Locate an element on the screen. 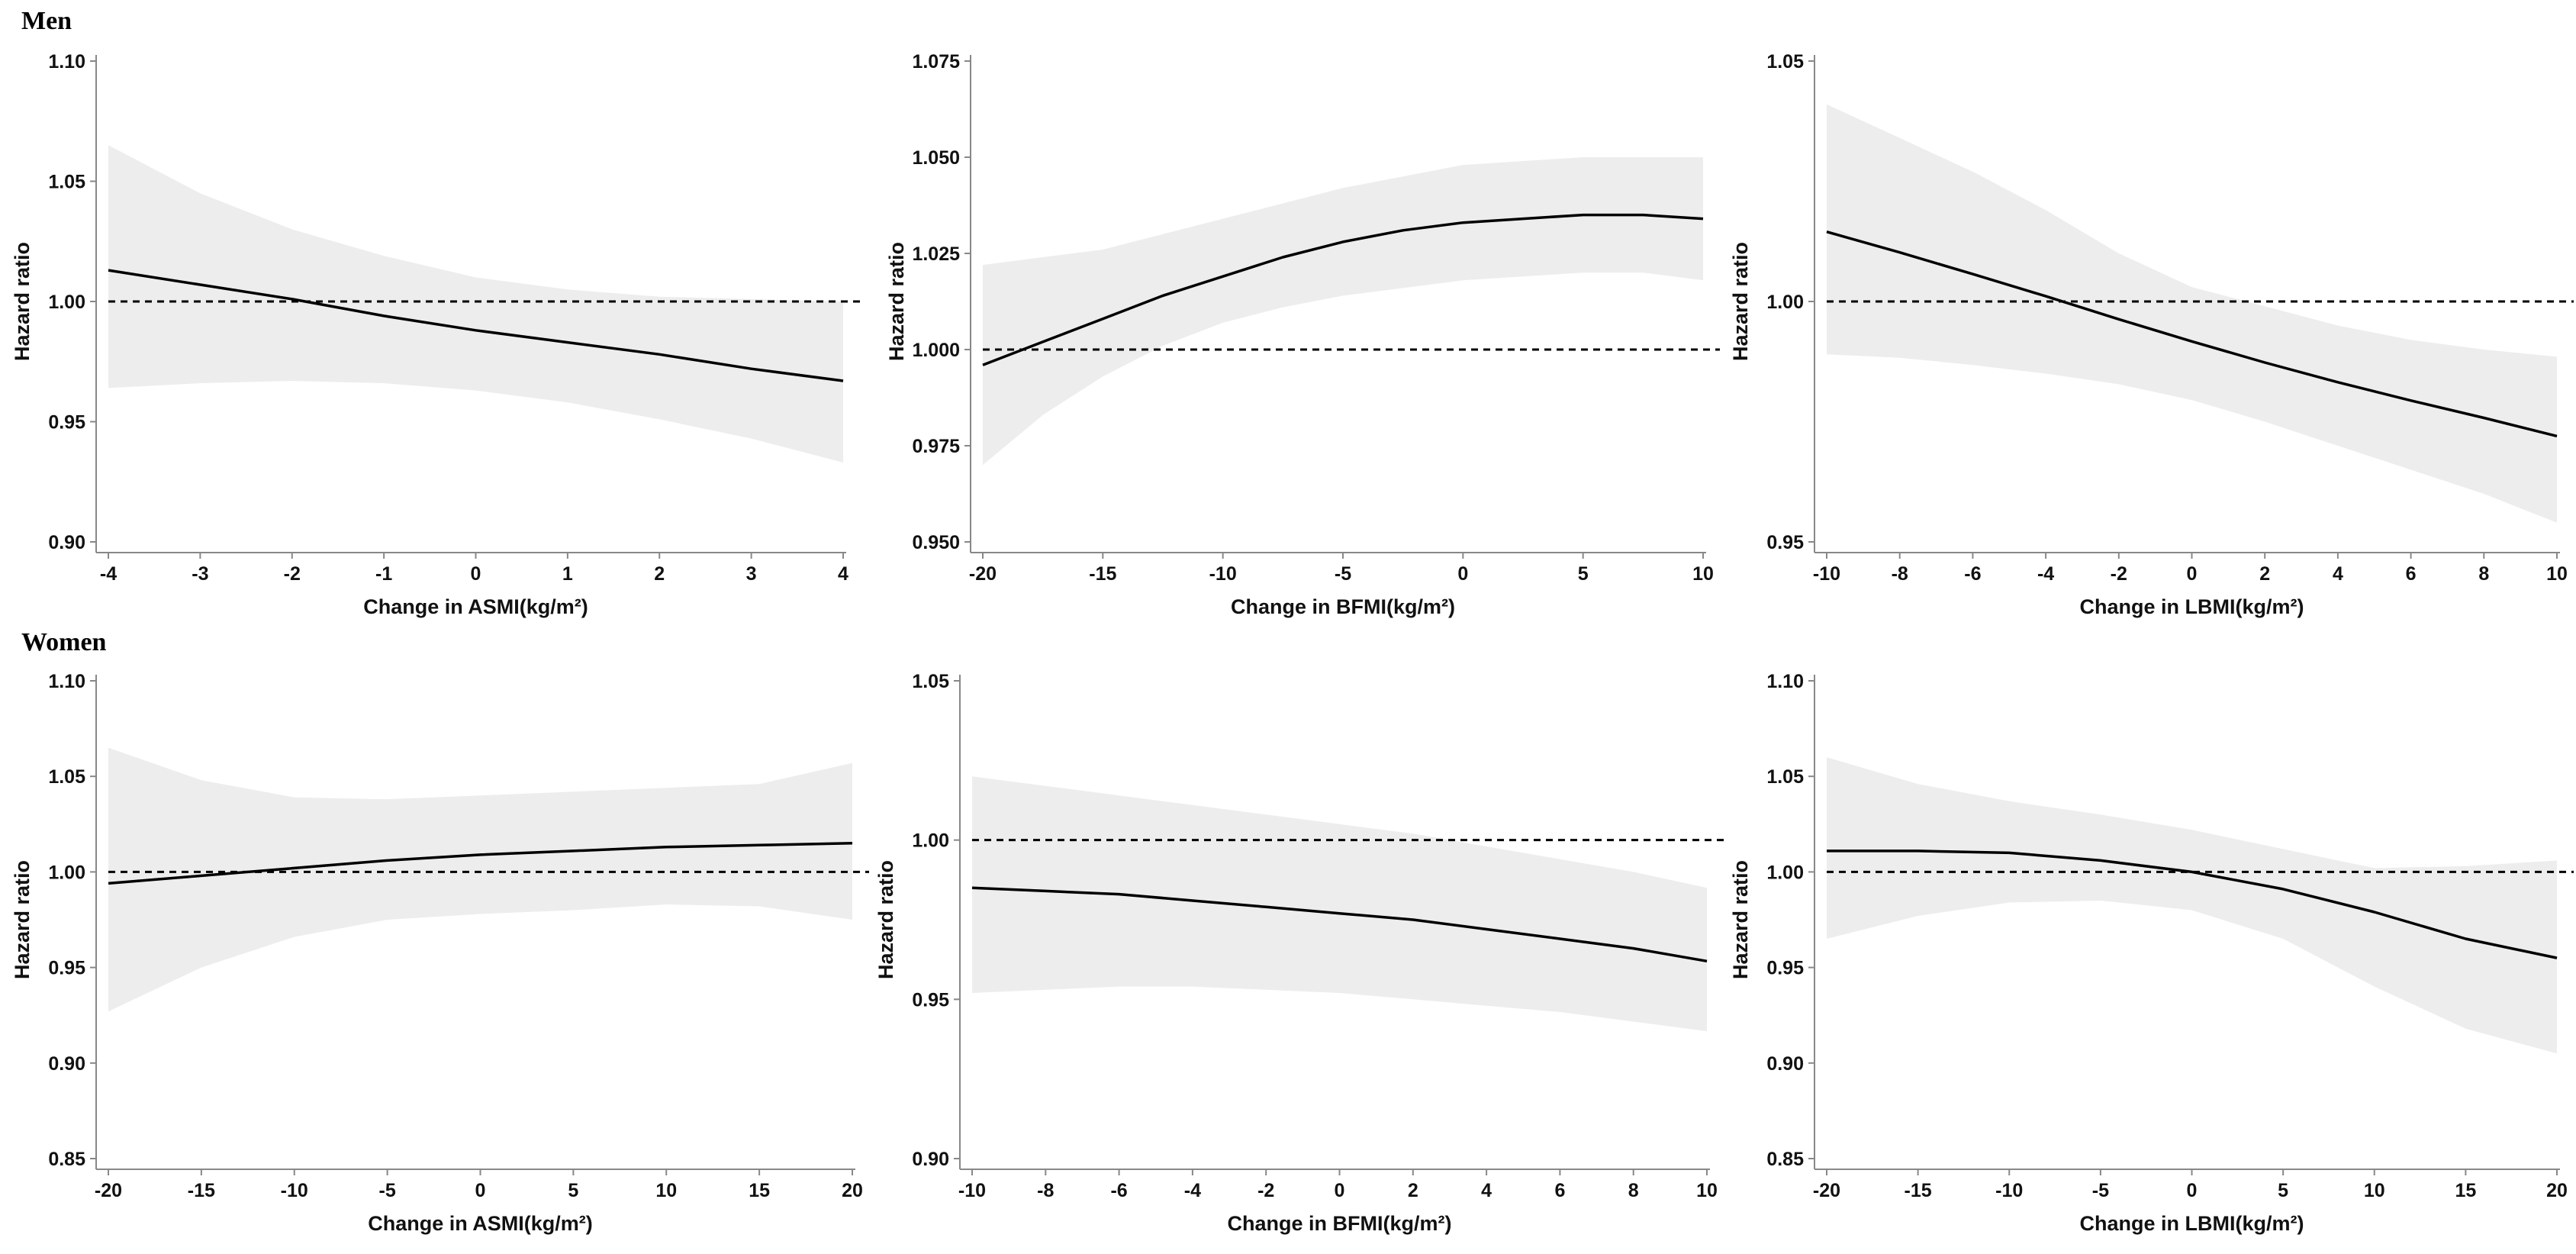 This screenshot has height=1254, width=2576. women-asmi-confidence-band is located at coordinates (480, 879).